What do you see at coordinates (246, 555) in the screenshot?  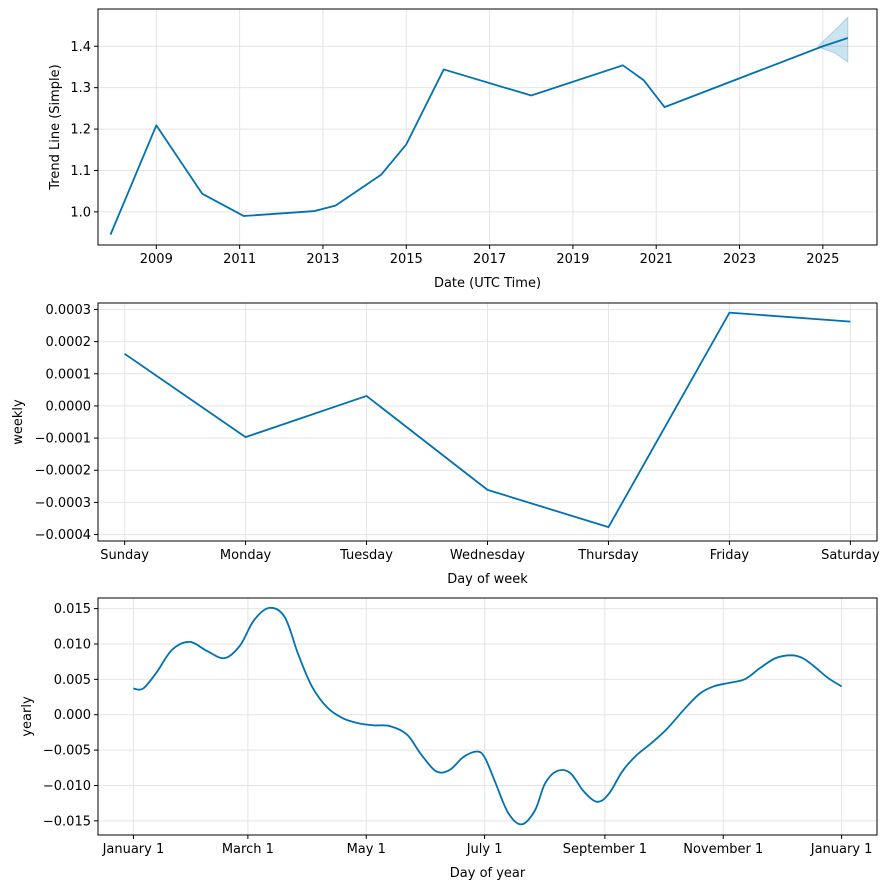 I see `weekly-x-tick-label-monday: Monday` at bounding box center [246, 555].